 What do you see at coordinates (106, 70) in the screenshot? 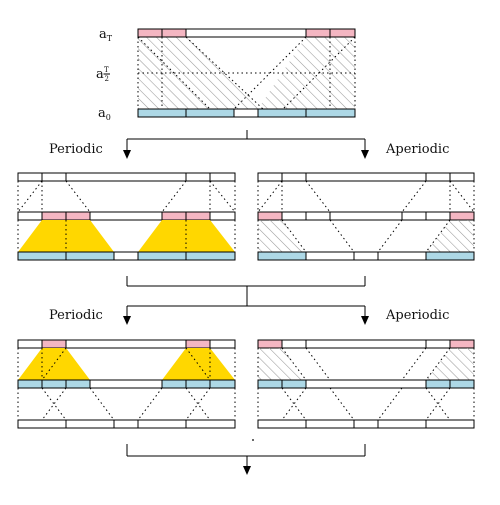
I see `label-a-mid-num: T` at bounding box center [106, 70].